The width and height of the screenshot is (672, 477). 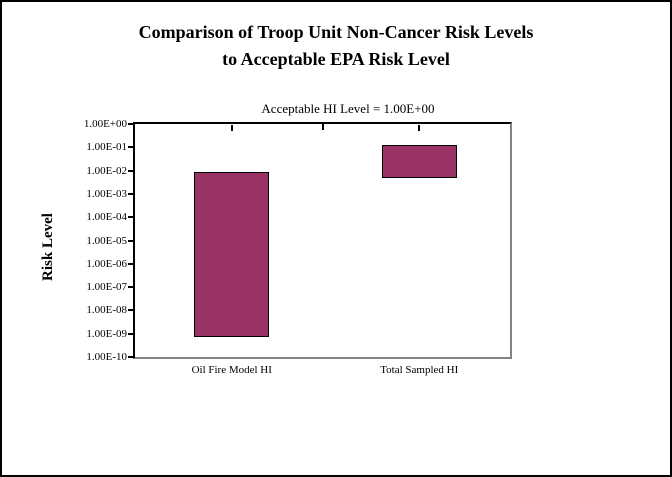 I want to click on y-tick-label: 1.00E-01, so click(x=106, y=147).